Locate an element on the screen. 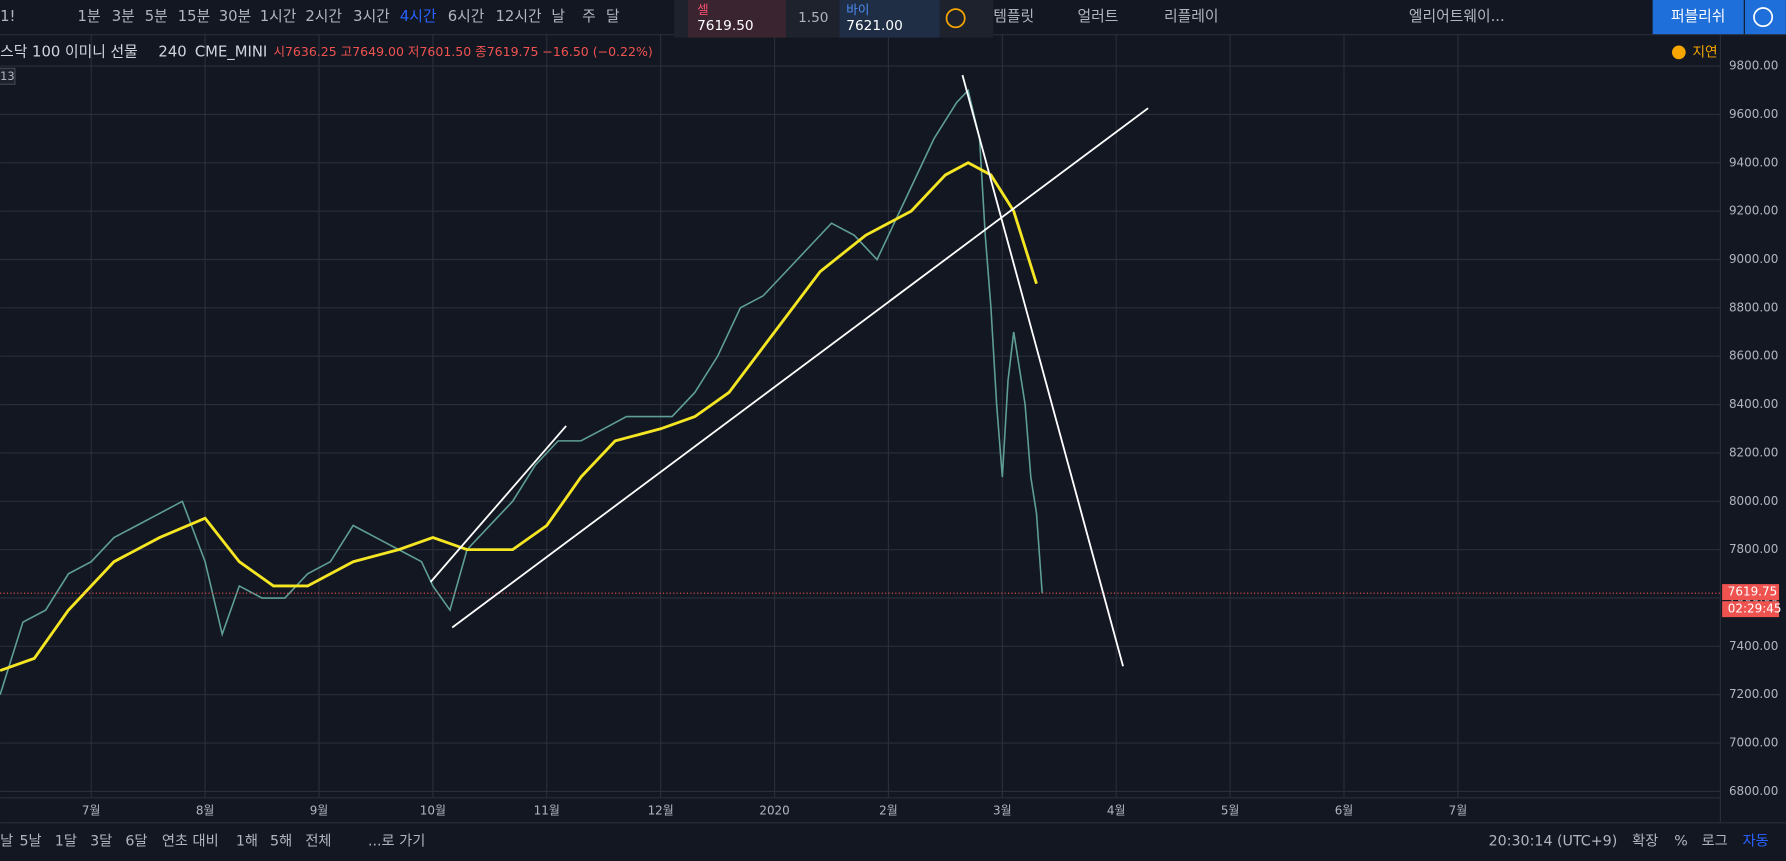  interval-button: 2시간 is located at coordinates (323, 16).